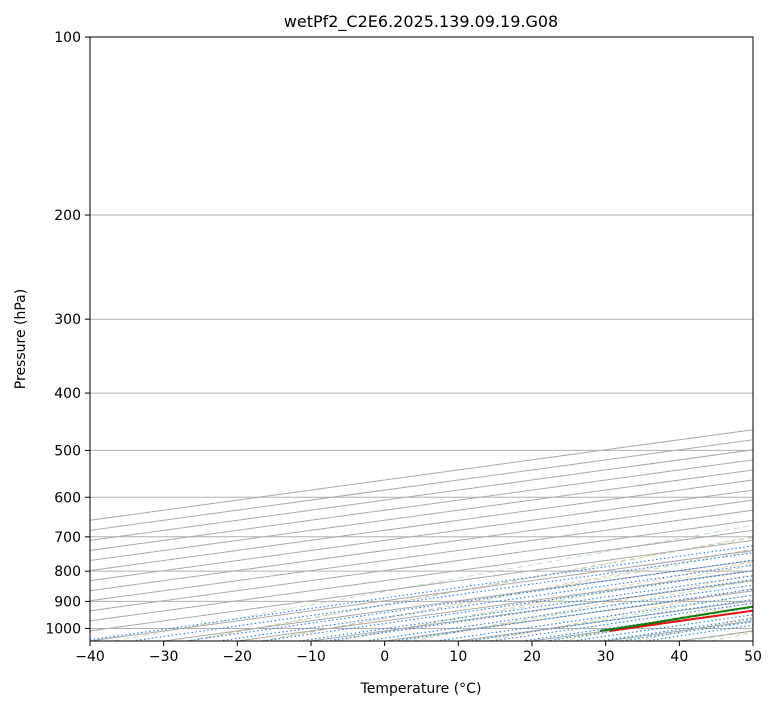 Image resolution: width=775 pixels, height=712 pixels. I want to click on x-tick-label: 40, so click(679, 657).